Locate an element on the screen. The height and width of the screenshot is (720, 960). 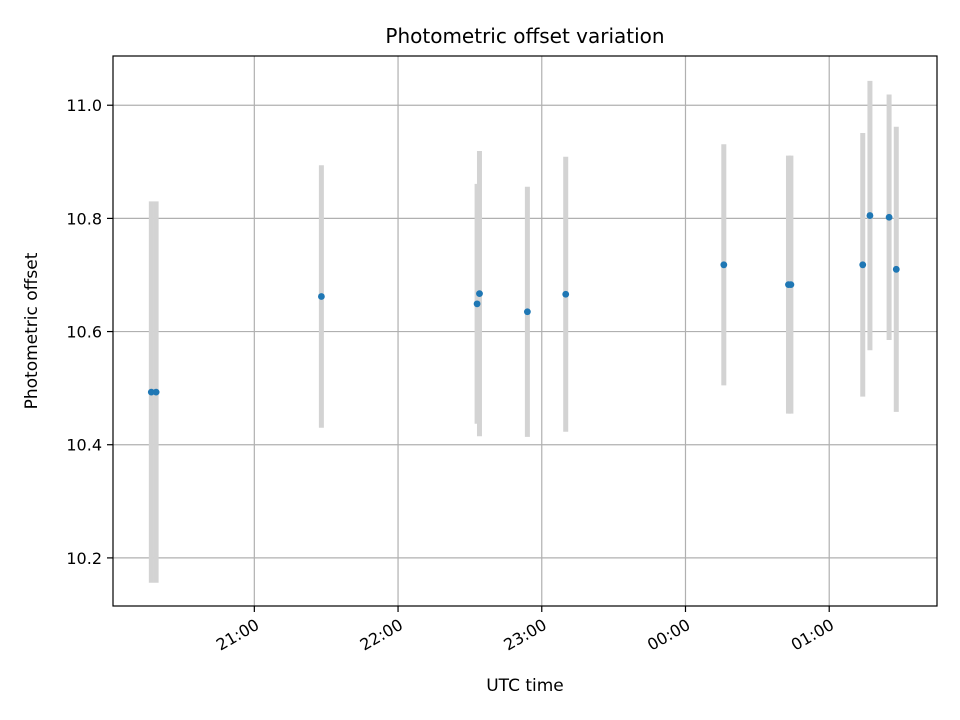
y-tick-label: 10.6 is located at coordinates (84, 332).